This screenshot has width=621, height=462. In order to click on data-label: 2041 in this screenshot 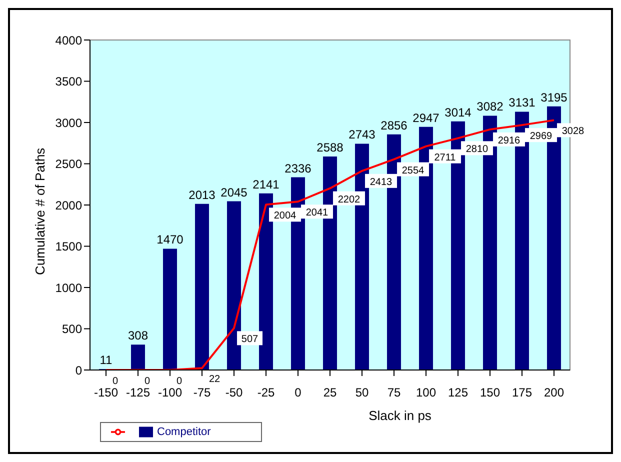, I will do `click(317, 213)`.